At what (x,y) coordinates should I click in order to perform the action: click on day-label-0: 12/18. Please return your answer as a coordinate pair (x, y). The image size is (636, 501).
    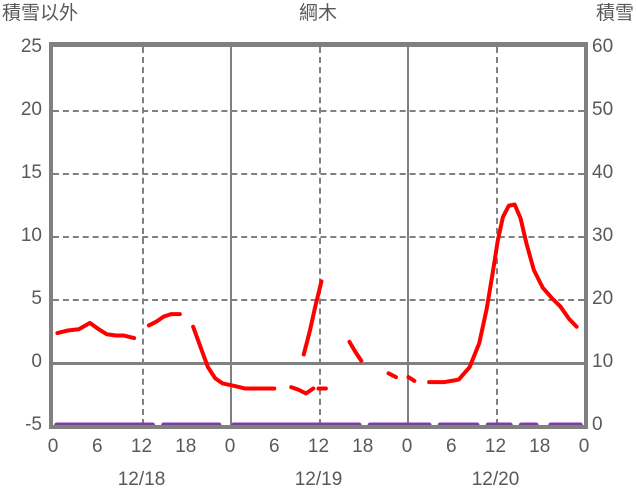
    Looking at the image, I should click on (141, 479).